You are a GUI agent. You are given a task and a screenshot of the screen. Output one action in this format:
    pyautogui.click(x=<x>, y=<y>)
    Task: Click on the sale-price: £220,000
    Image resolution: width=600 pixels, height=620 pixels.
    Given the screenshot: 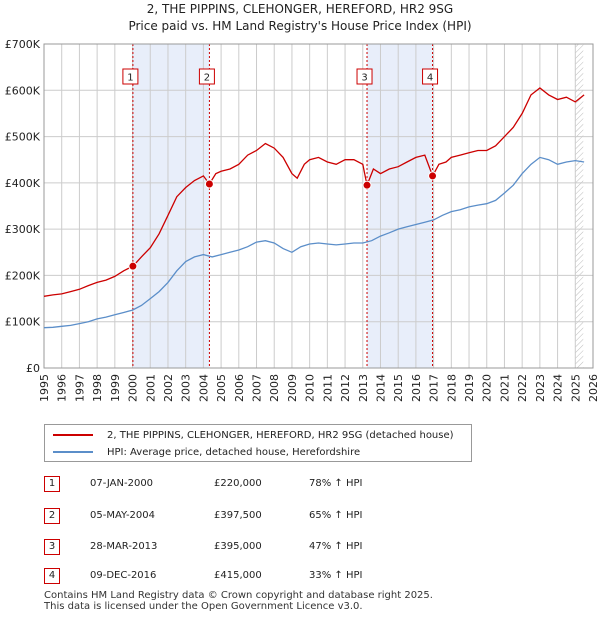 What is the action you would take?
    pyautogui.click(x=238, y=483)
    